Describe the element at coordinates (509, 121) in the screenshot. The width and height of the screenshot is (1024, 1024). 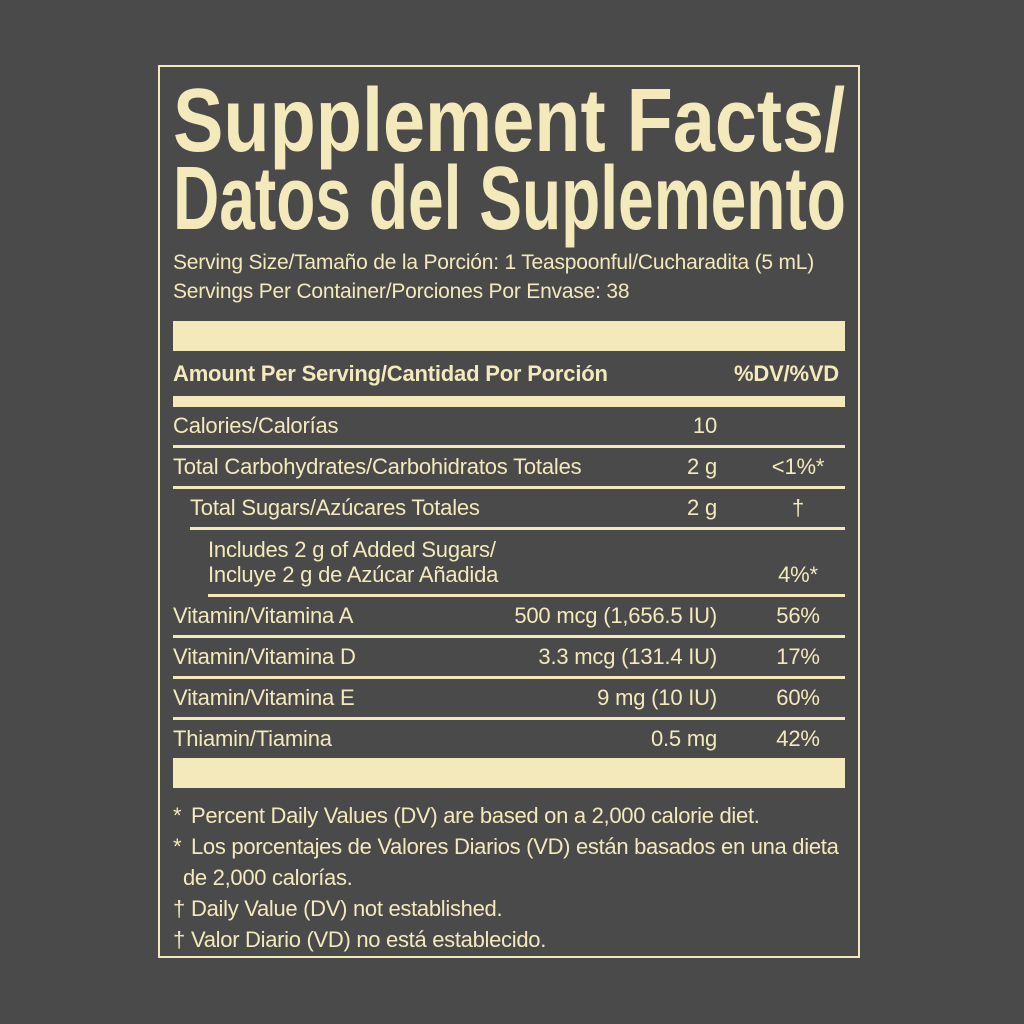
I see `title-line-english: Supplement Facts/` at that location.